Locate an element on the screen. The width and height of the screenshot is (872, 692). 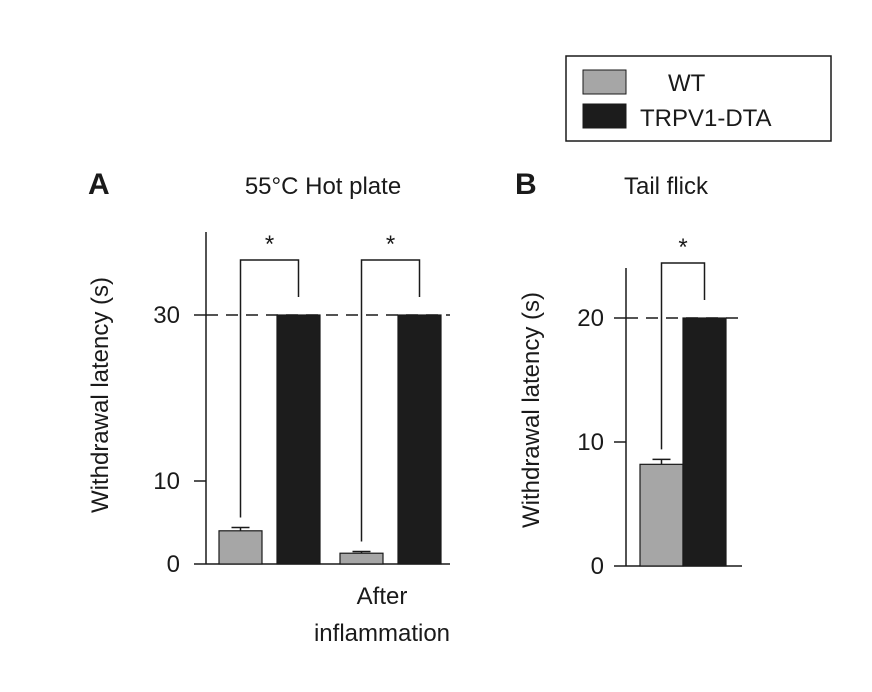
legend: WT TRPV1-DTA is located at coordinates (698, 98).